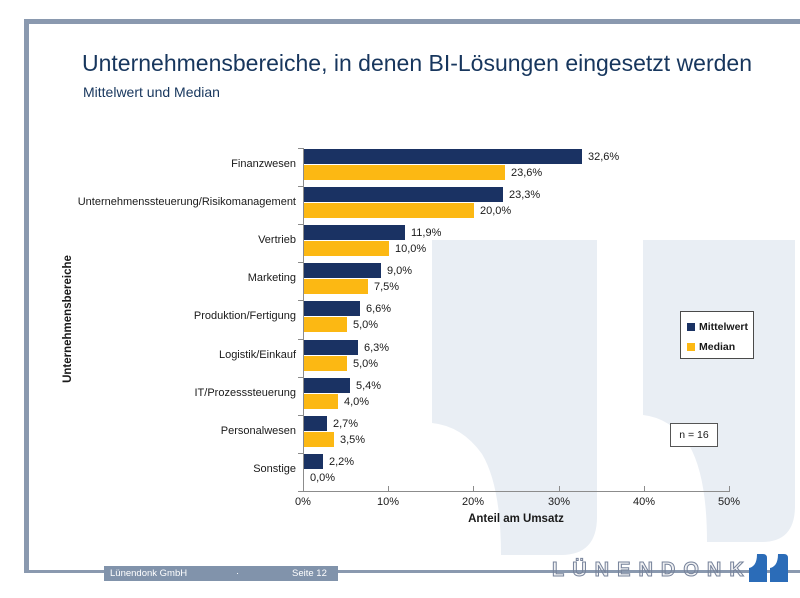  What do you see at coordinates (245, 393) in the screenshot?
I see `category-label: IT/Prozesssteuerung` at bounding box center [245, 393].